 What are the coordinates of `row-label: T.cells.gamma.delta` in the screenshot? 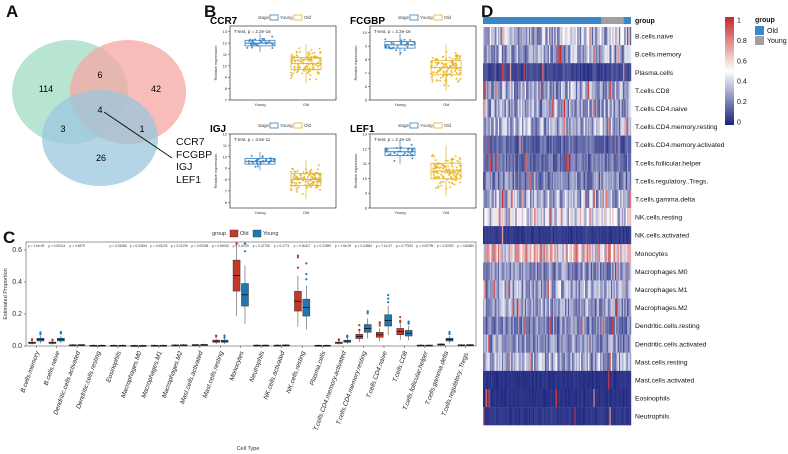 It's located at (665, 199).